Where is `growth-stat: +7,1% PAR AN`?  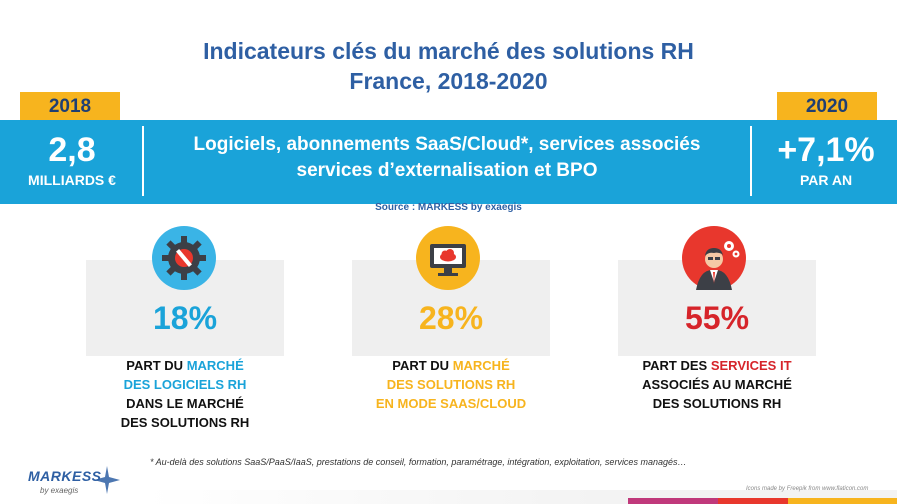
growth-stat: +7,1% PAR AN is located at coordinates (826, 162).